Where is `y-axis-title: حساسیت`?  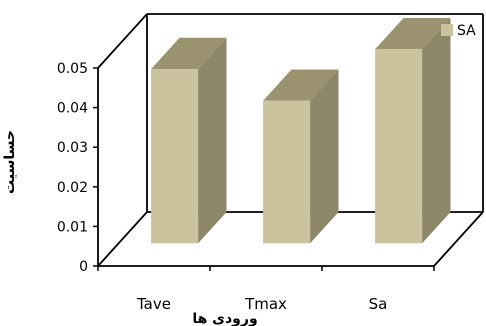 y-axis-title: حساسیت is located at coordinates (10, 162).